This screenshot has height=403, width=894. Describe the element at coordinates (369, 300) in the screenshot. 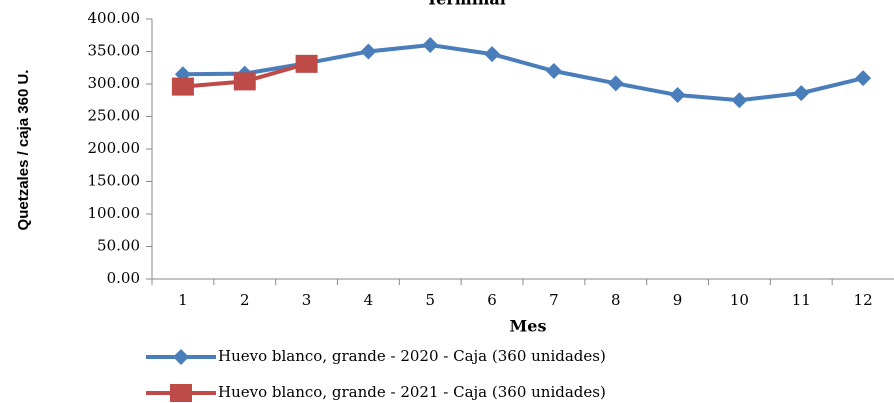

I see `x-tick-label: 4` at that location.